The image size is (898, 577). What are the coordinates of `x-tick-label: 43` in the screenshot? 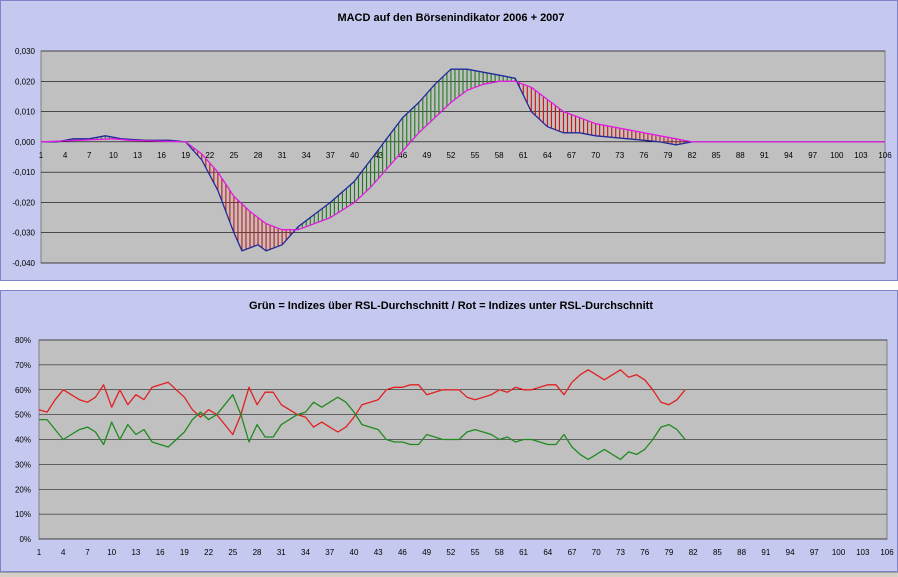 It's located at (378, 552).